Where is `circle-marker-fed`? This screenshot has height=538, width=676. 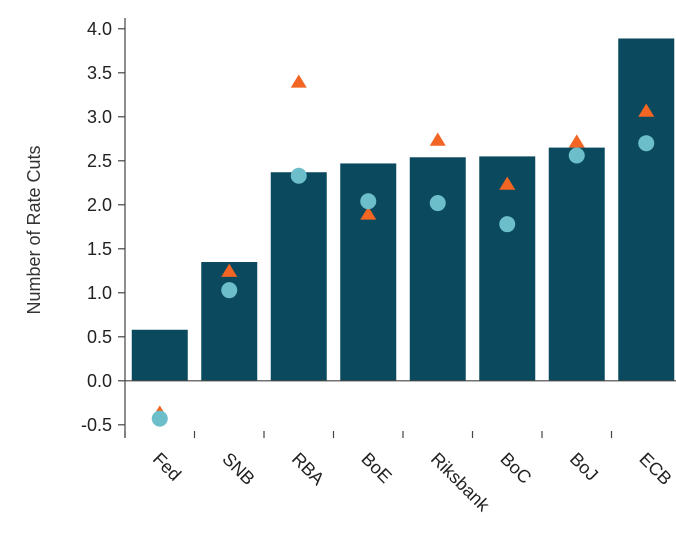 circle-marker-fed is located at coordinates (159, 418).